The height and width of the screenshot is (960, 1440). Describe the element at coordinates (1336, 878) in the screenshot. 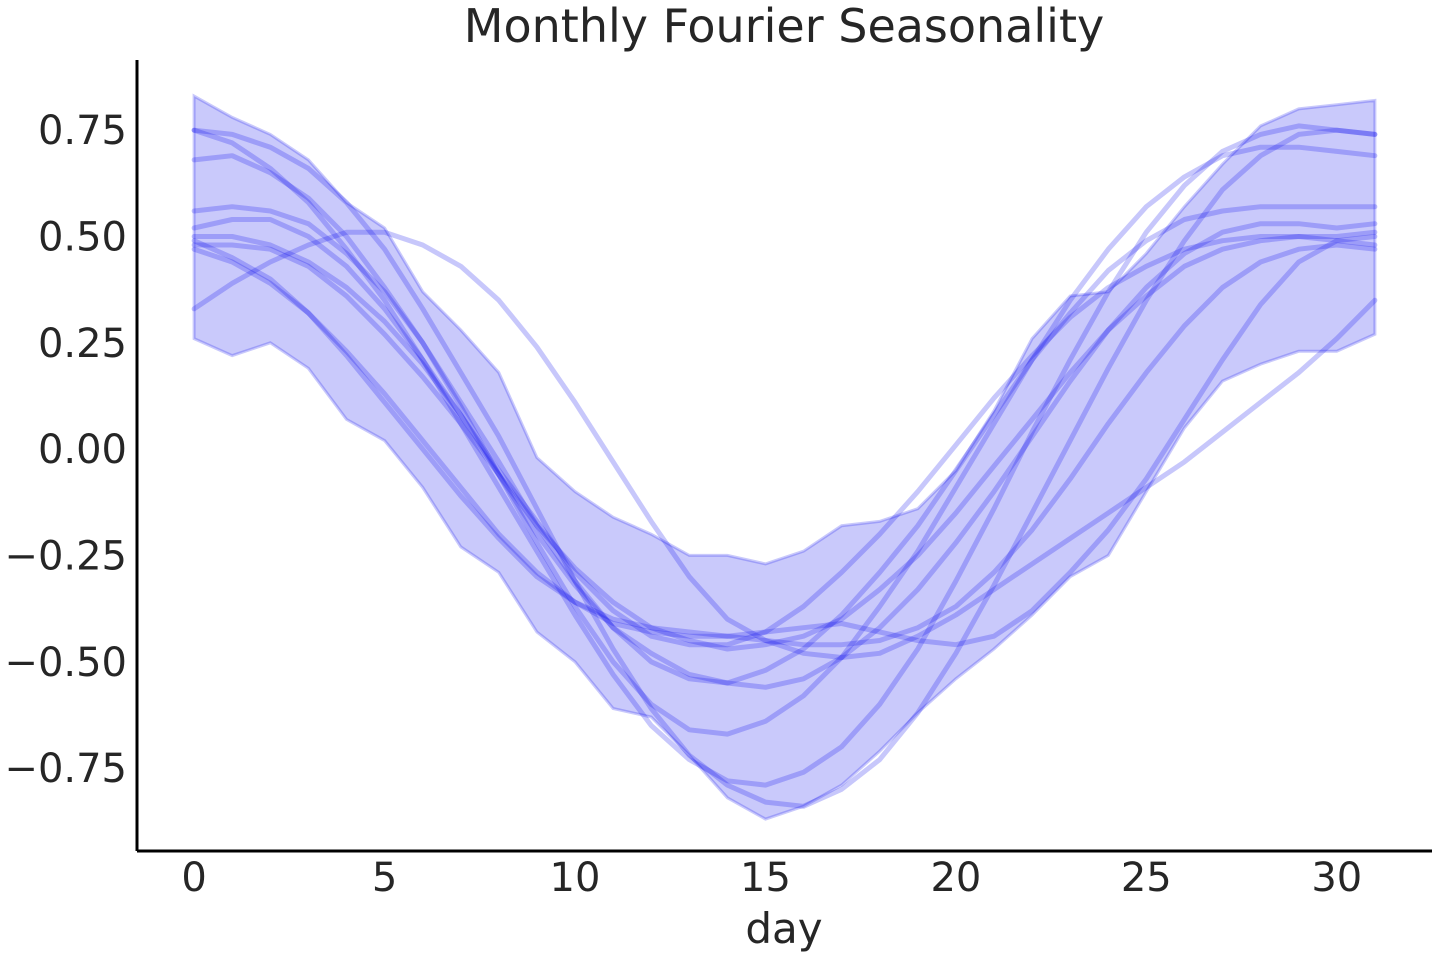

I see `x-tick-label: 30` at that location.